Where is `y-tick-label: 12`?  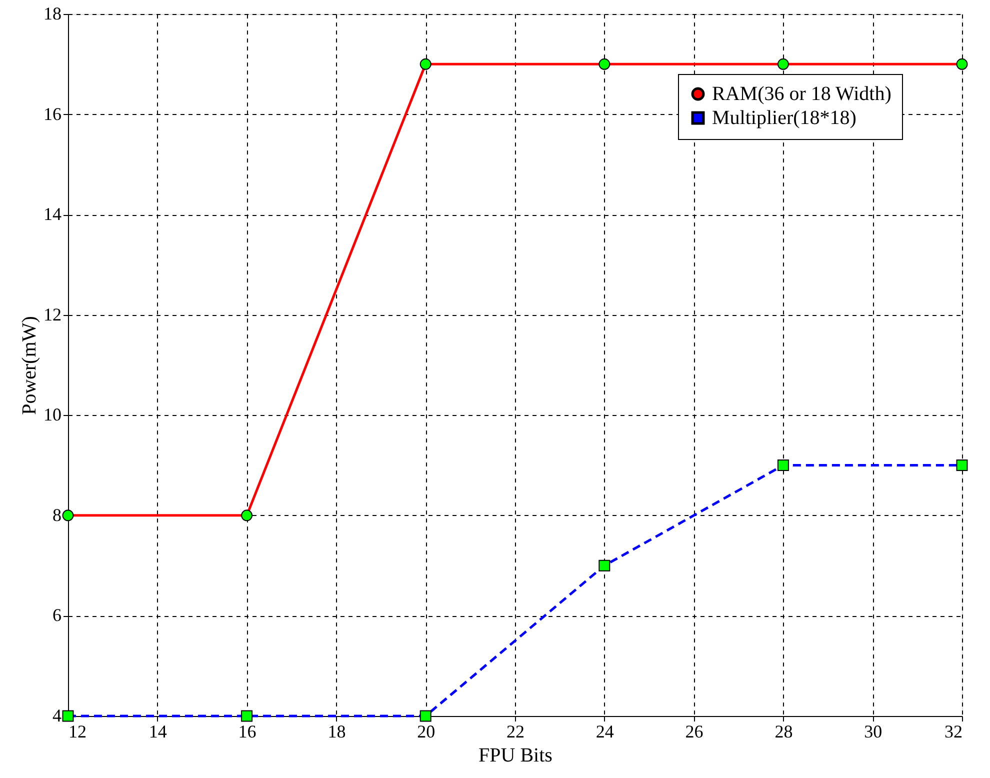
y-tick-label: 12 is located at coordinates (53, 314).